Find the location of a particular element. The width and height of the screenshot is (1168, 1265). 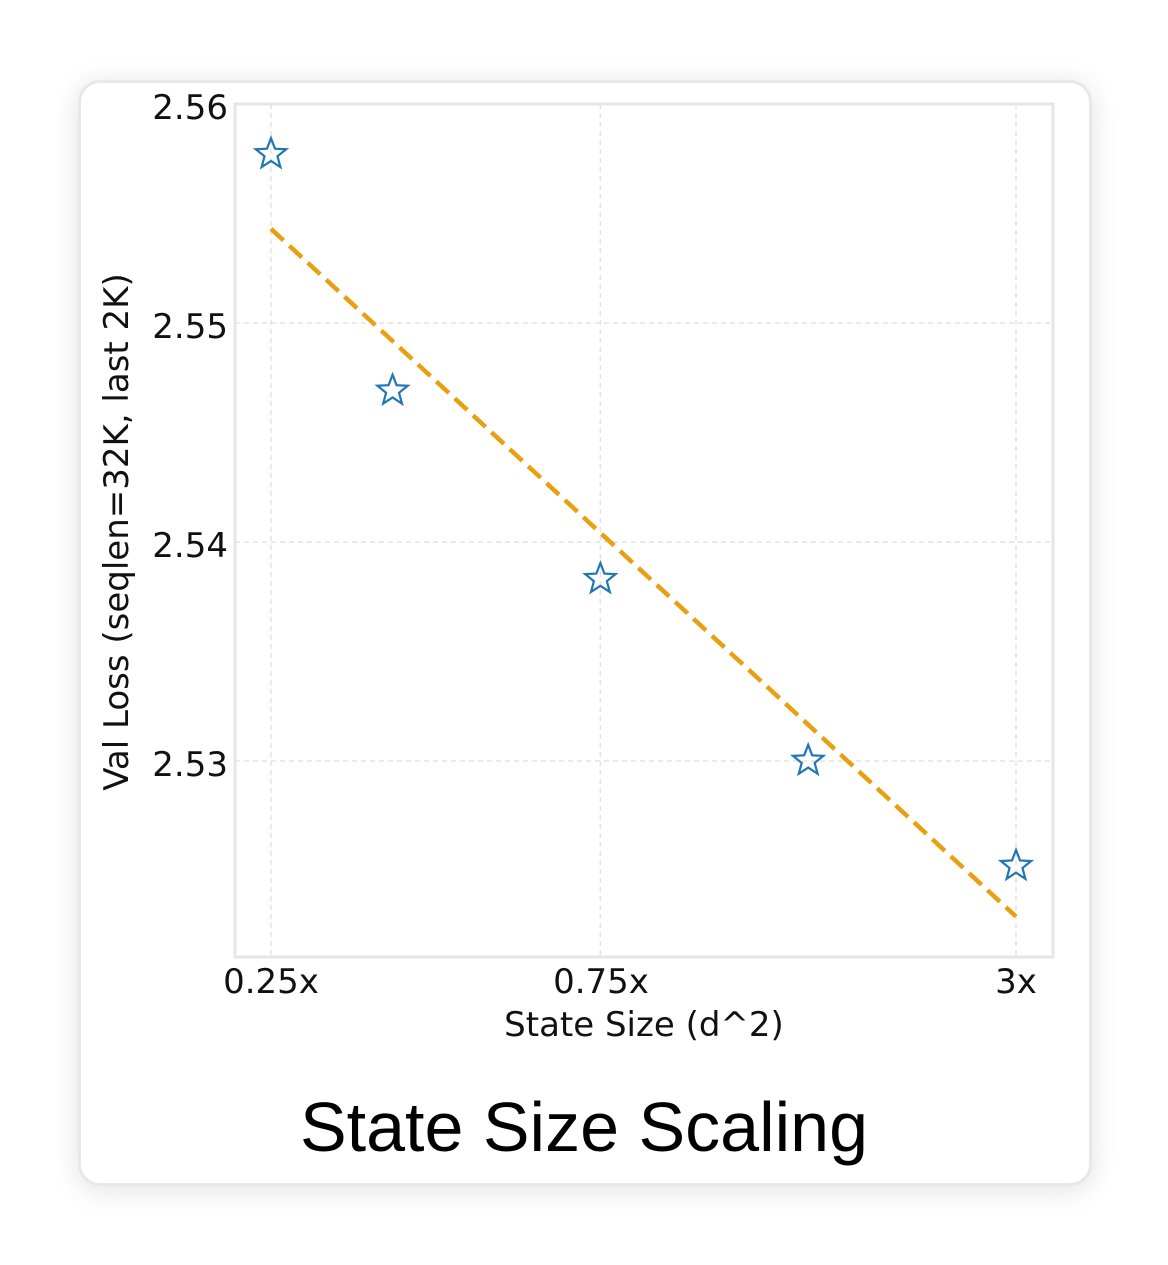

y-tick-label: 2.56 is located at coordinates (190, 108).